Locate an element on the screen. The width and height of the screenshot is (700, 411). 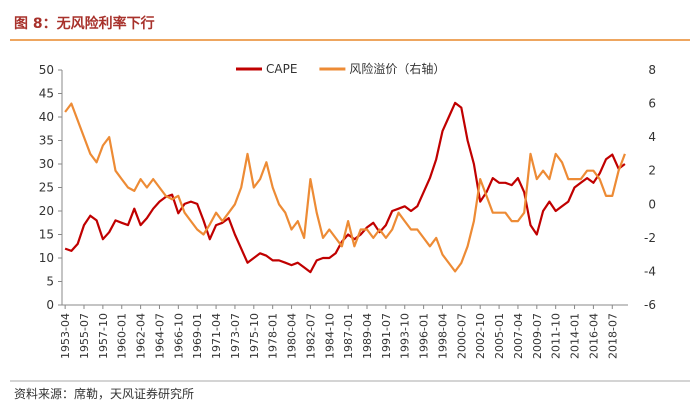
y-tick-label: 45 is located at coordinates (46, 94).